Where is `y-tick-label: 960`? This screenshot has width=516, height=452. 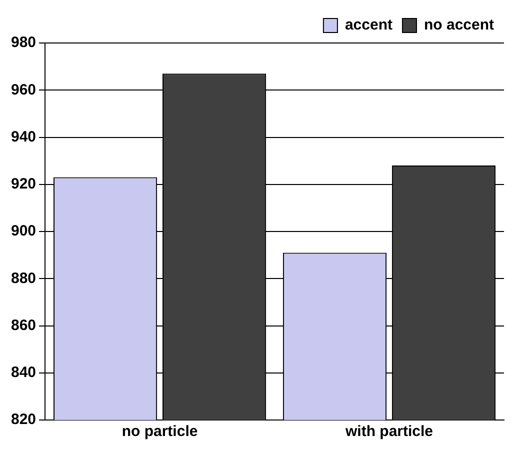
y-tick-label: 960 is located at coordinates (23, 89).